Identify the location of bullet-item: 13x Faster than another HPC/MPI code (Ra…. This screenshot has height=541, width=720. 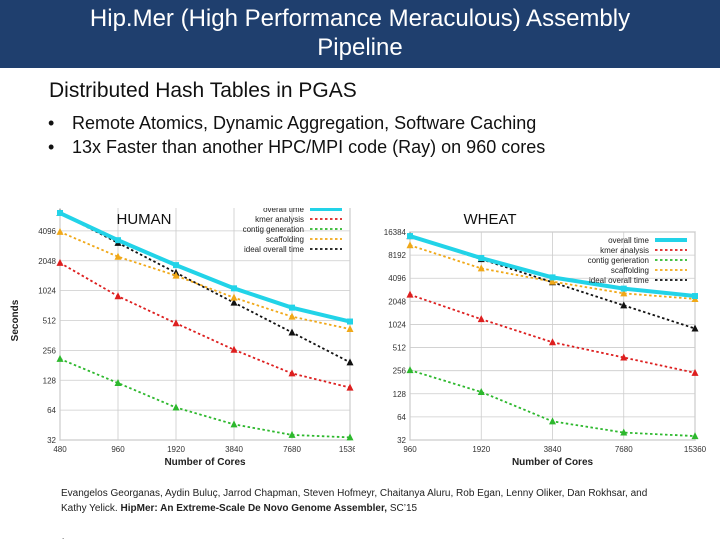
(296, 147).